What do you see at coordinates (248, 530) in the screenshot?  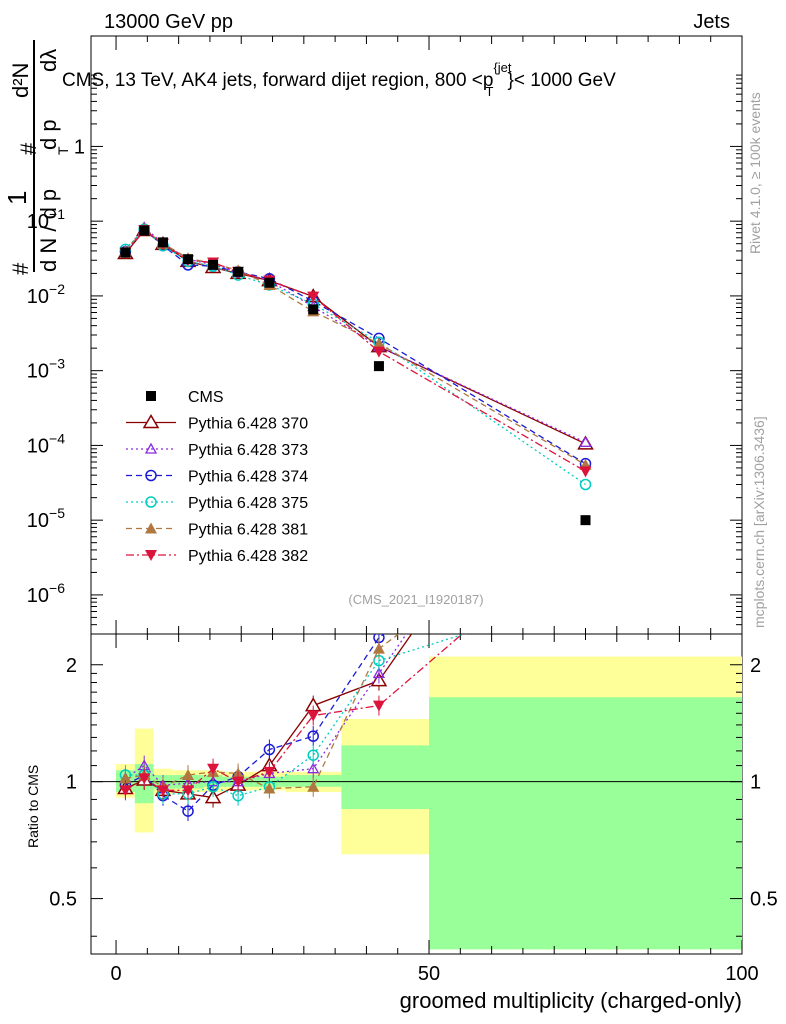 I see `legend-label: Pythia 6.428 381` at bounding box center [248, 530].